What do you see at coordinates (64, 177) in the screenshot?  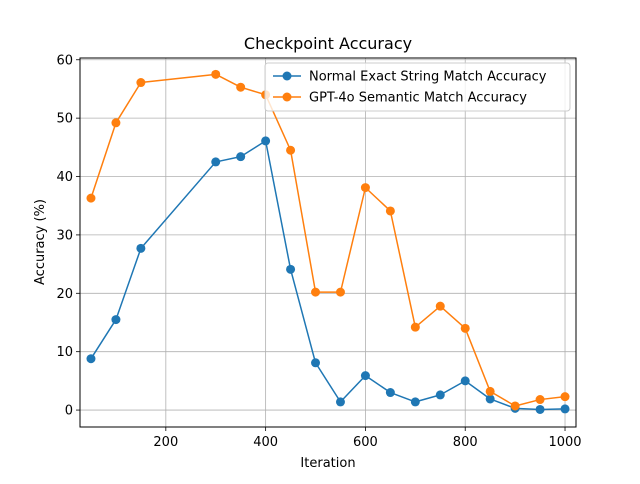 I see `y-tick-label-40: 40` at bounding box center [64, 177].